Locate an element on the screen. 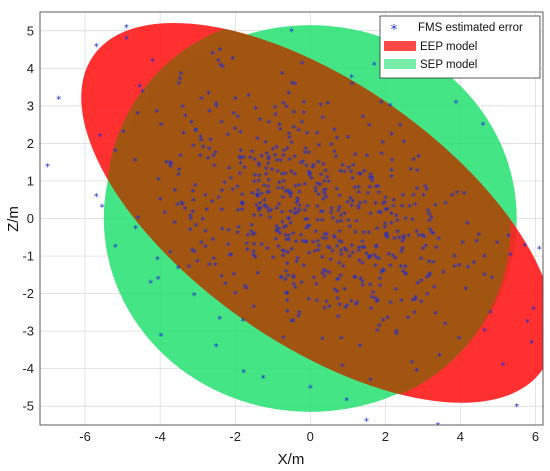  legend-label-sep: SEP model is located at coordinates (448, 65).